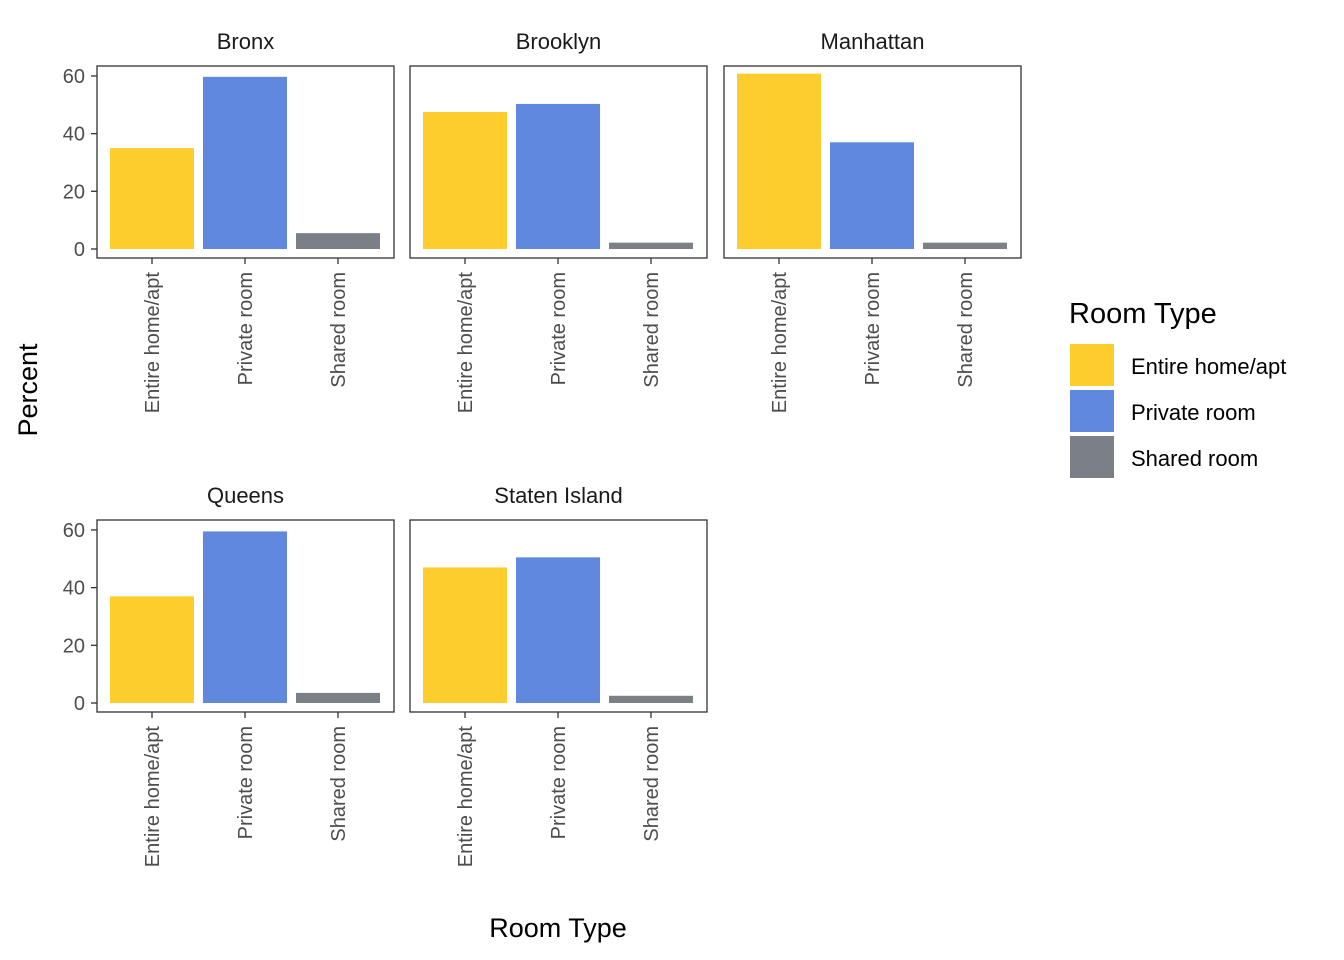  What do you see at coordinates (28, 390) in the screenshot?
I see `y-axis-title: Percent` at bounding box center [28, 390].